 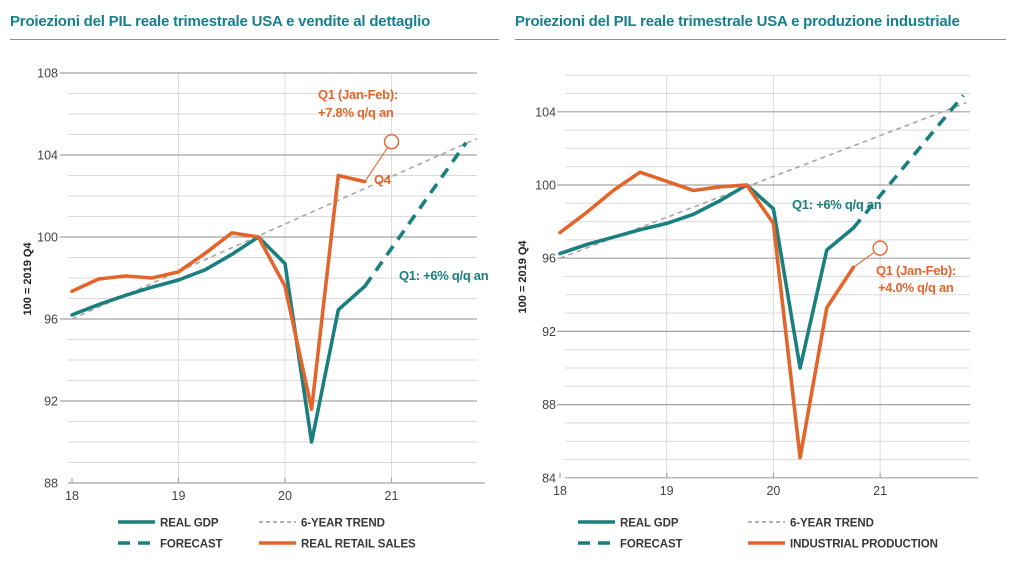 I want to click on series-line-industrial-production, so click(x=707, y=315).